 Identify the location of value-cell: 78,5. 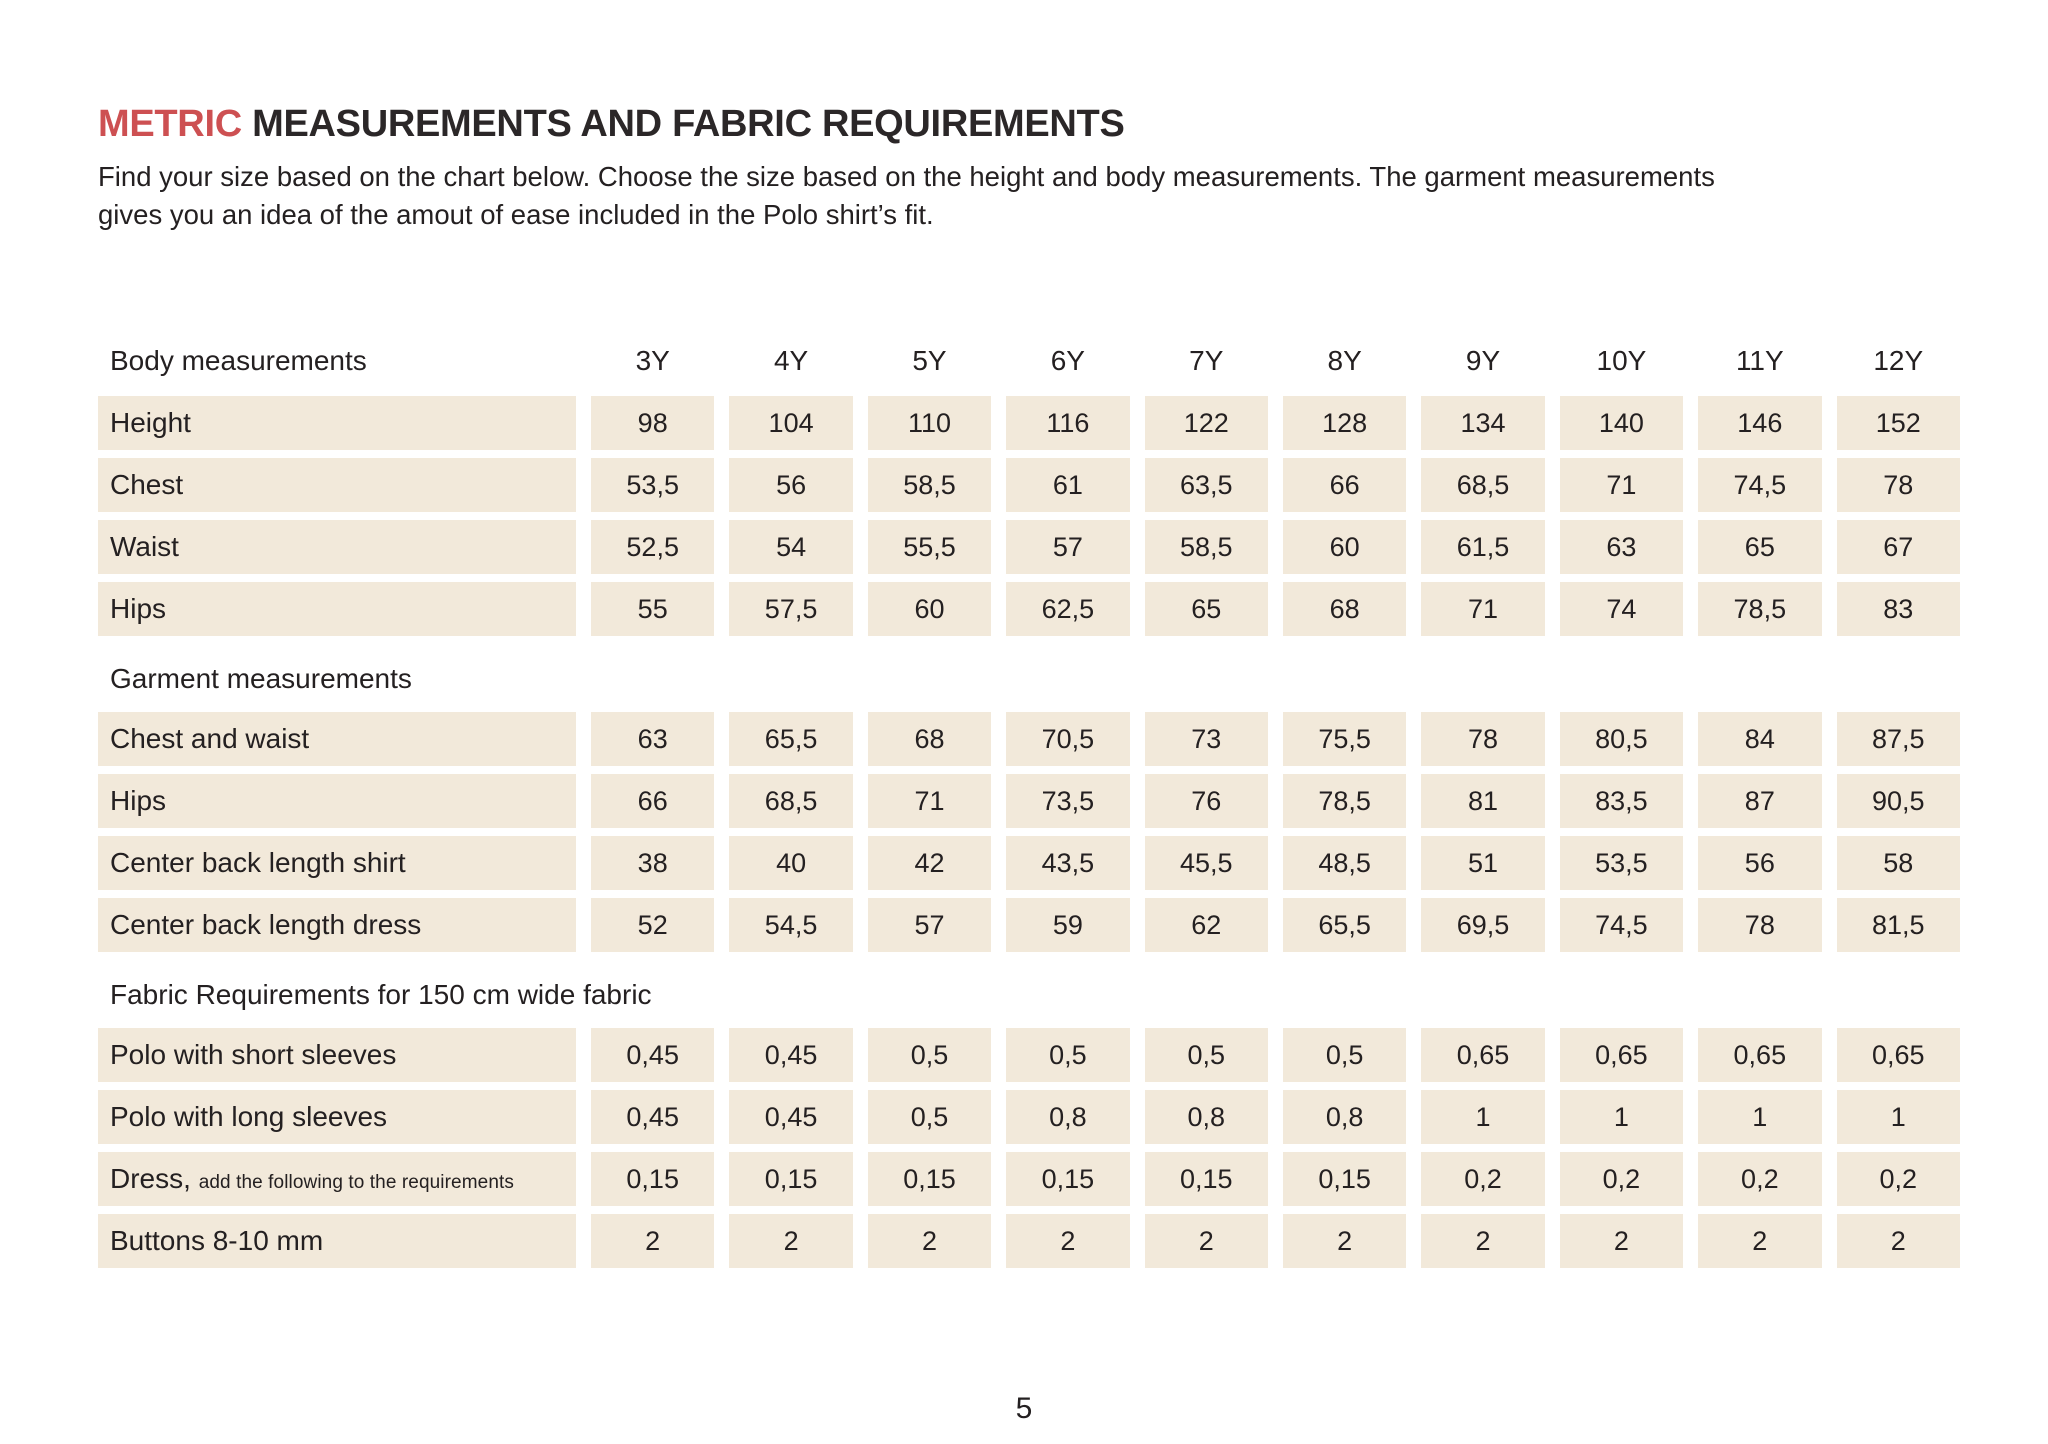
(1344, 801).